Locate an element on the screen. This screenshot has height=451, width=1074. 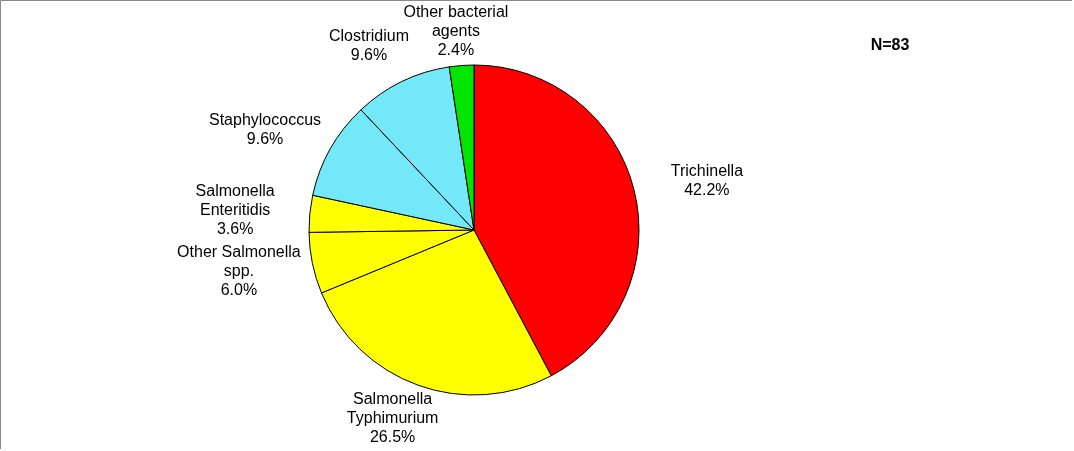
slice-label: Other Salmonella spp. is located at coordinates (239, 261).